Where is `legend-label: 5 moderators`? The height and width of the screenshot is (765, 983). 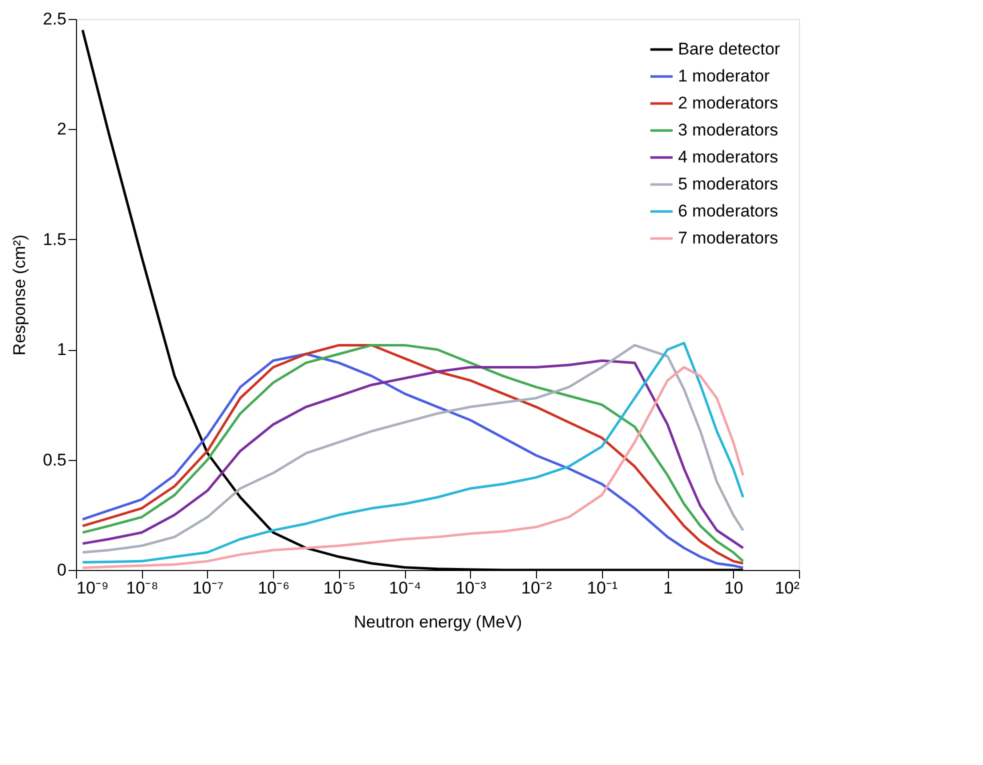
legend-label: 5 moderators is located at coordinates (728, 184).